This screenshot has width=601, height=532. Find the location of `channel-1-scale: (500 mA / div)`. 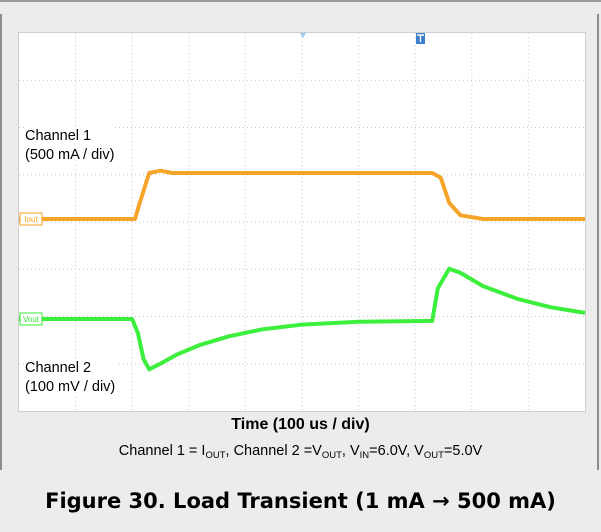

channel-1-scale: (500 mA / div) is located at coordinates (70, 155).